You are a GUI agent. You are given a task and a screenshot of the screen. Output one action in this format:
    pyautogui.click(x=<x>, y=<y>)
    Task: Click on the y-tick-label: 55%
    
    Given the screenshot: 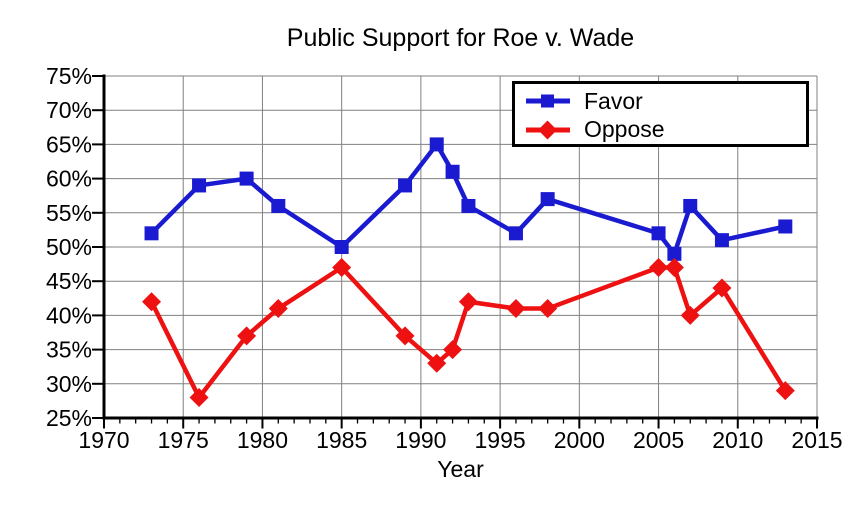 What is the action you would take?
    pyautogui.click(x=69, y=213)
    